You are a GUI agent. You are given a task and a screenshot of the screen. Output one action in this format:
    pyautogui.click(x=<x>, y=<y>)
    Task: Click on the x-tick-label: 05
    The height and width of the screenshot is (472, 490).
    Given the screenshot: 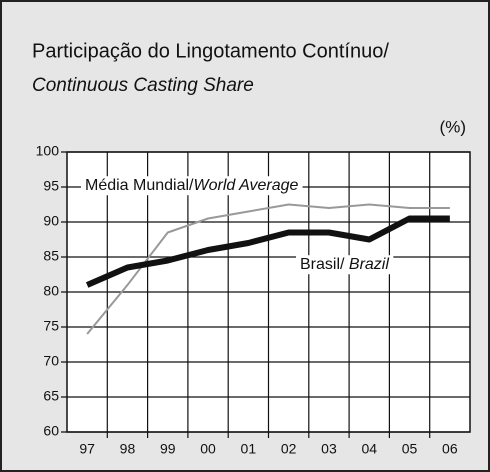 What is the action you would take?
    pyautogui.click(x=410, y=449)
    